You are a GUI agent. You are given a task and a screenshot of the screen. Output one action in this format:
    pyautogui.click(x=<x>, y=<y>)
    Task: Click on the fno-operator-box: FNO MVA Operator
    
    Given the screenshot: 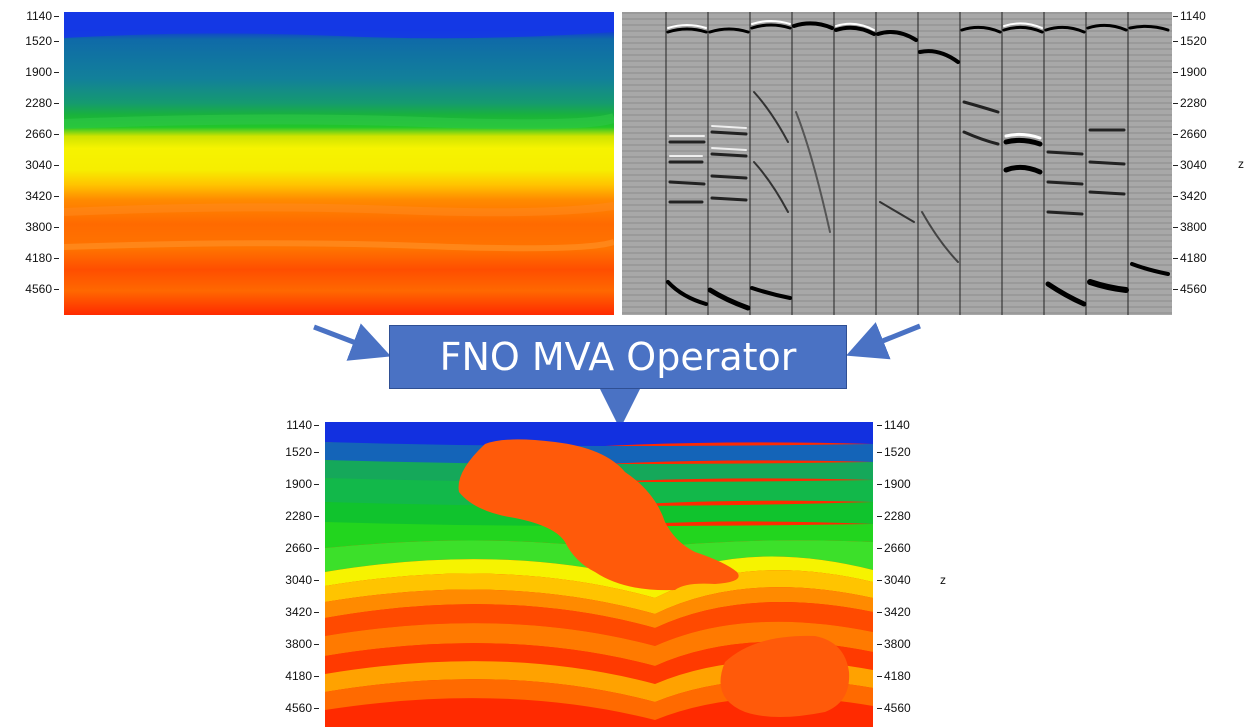 What is the action you would take?
    pyautogui.click(x=618, y=357)
    